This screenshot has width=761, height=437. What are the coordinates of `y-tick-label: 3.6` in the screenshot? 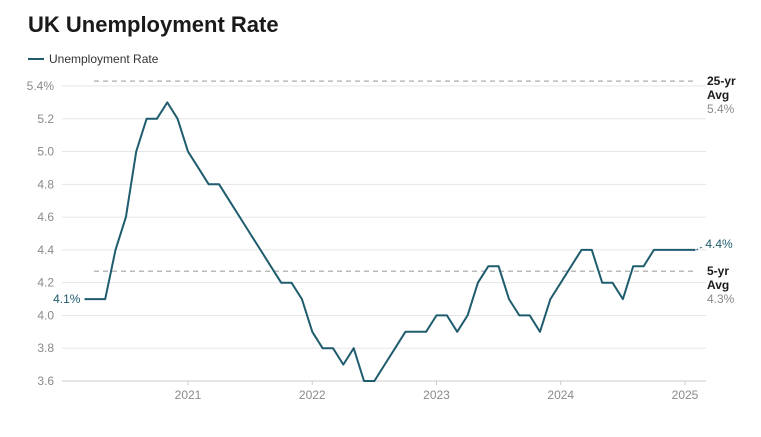 It's located at (45, 381).